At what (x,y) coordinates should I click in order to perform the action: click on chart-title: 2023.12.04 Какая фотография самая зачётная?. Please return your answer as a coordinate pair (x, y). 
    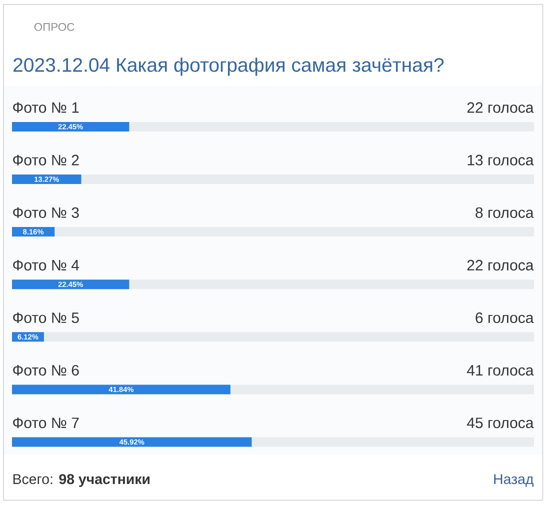
    Looking at the image, I should click on (229, 67).